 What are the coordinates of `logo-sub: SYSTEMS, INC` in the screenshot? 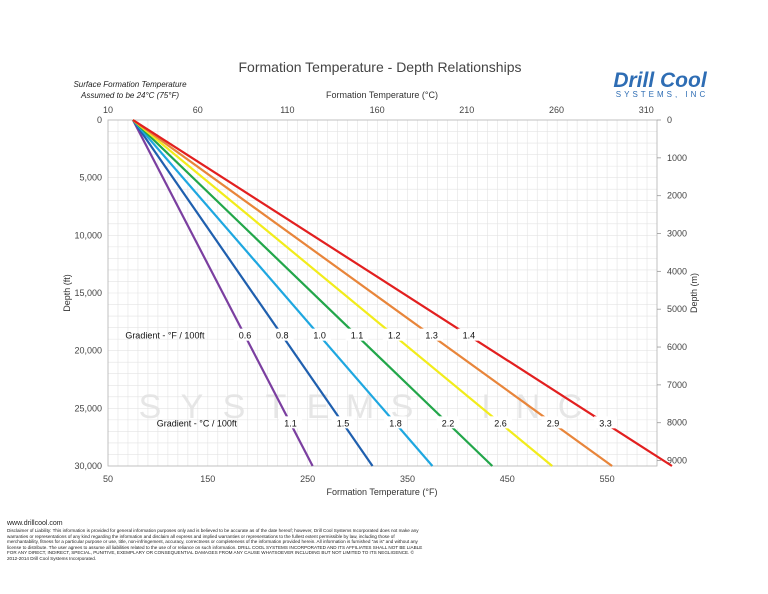 It's located at (662, 94).